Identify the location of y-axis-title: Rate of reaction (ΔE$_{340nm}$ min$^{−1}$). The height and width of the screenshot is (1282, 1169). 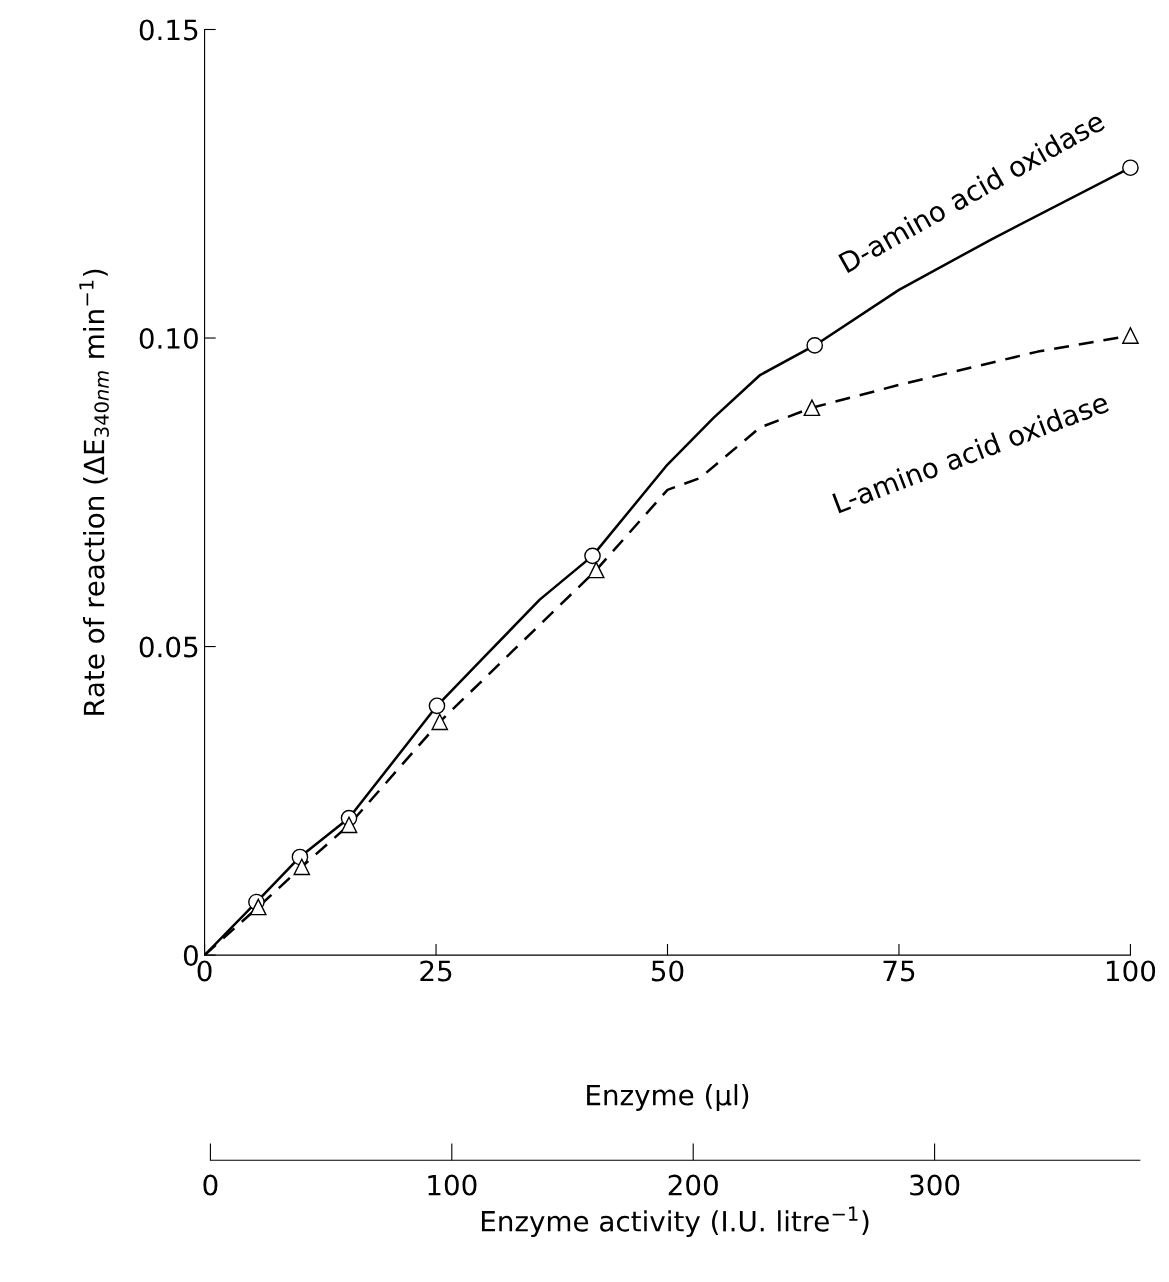
(94, 492).